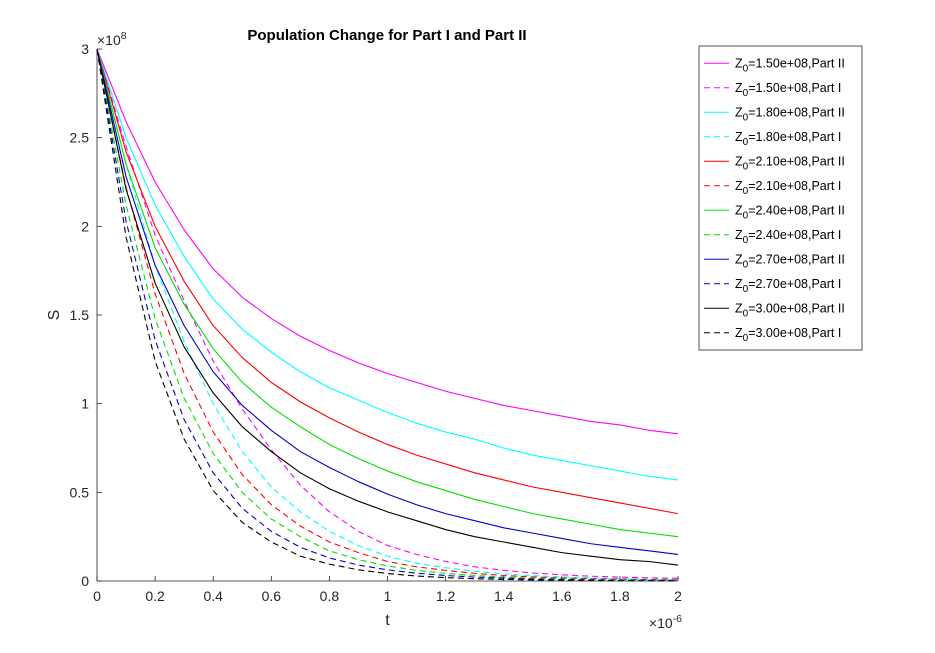 This screenshot has height=653, width=935. I want to click on x-exponent-label: ×10⁻⁶, so click(665, 622).